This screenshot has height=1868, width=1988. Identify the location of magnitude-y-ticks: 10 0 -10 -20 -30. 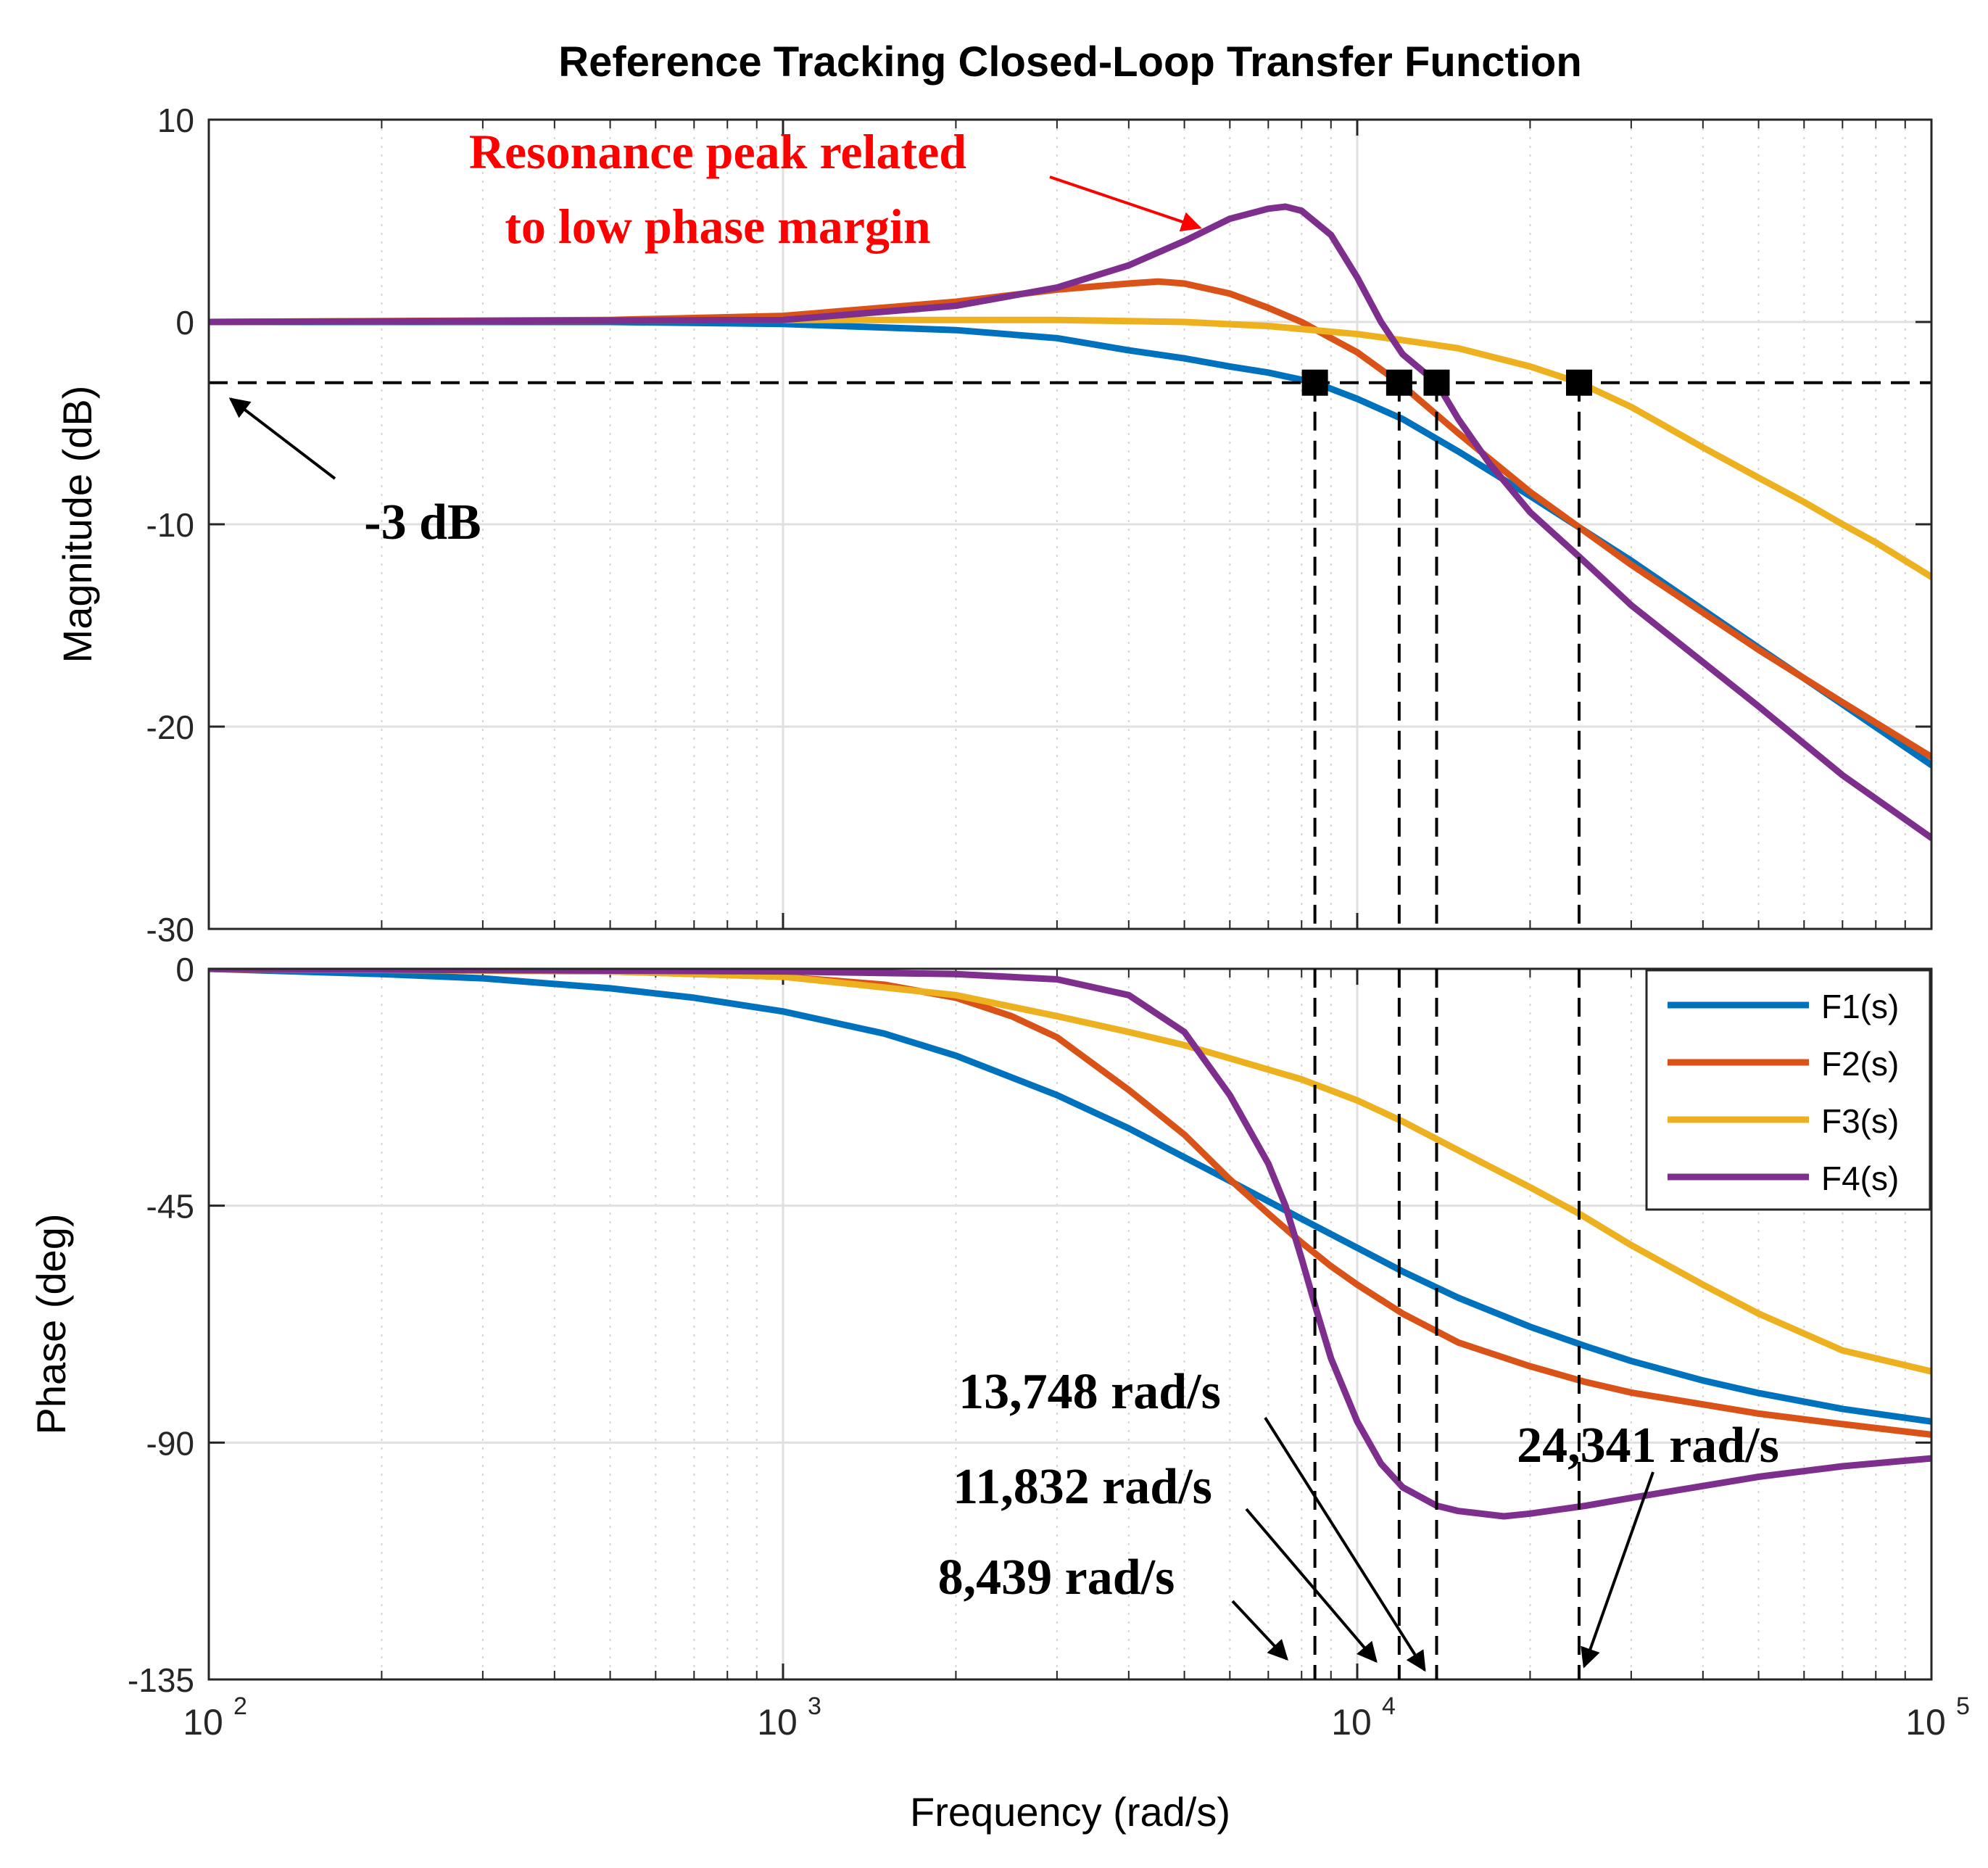
(170, 525).